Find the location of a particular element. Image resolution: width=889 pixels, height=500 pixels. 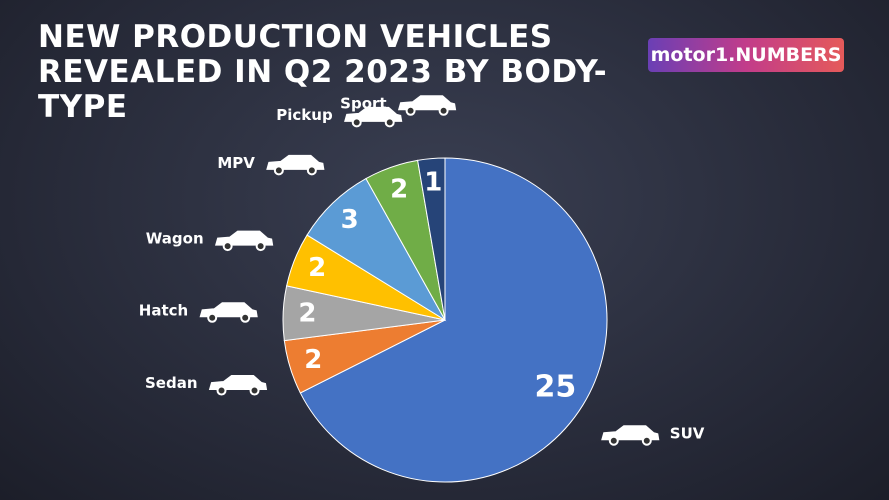

pie-slice is located at coordinates (431, 239).